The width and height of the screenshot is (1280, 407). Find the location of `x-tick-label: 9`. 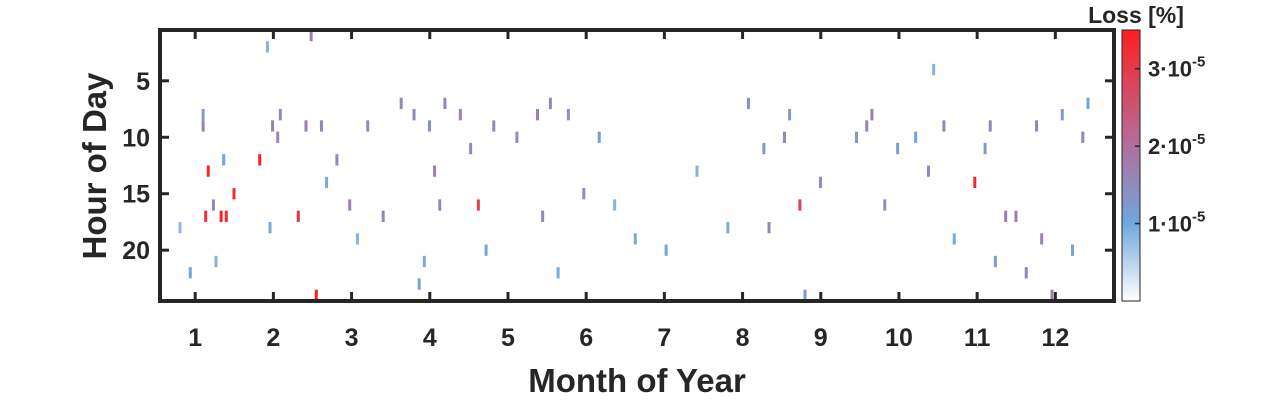

x-tick-label: 9 is located at coordinates (821, 338).